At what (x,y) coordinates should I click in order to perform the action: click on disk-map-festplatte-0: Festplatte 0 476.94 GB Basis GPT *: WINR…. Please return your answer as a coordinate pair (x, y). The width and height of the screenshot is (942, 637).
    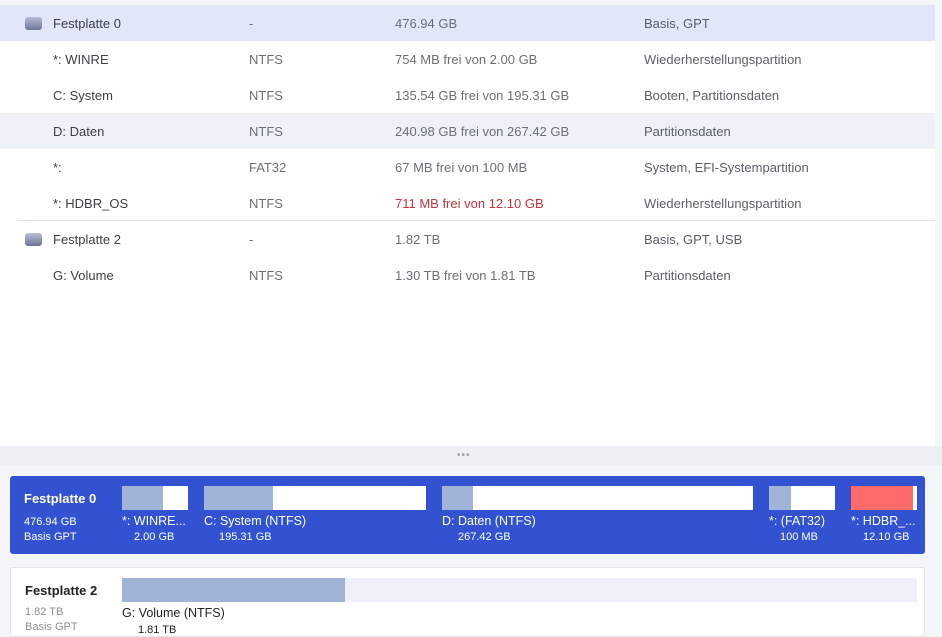
    Looking at the image, I should click on (467, 515).